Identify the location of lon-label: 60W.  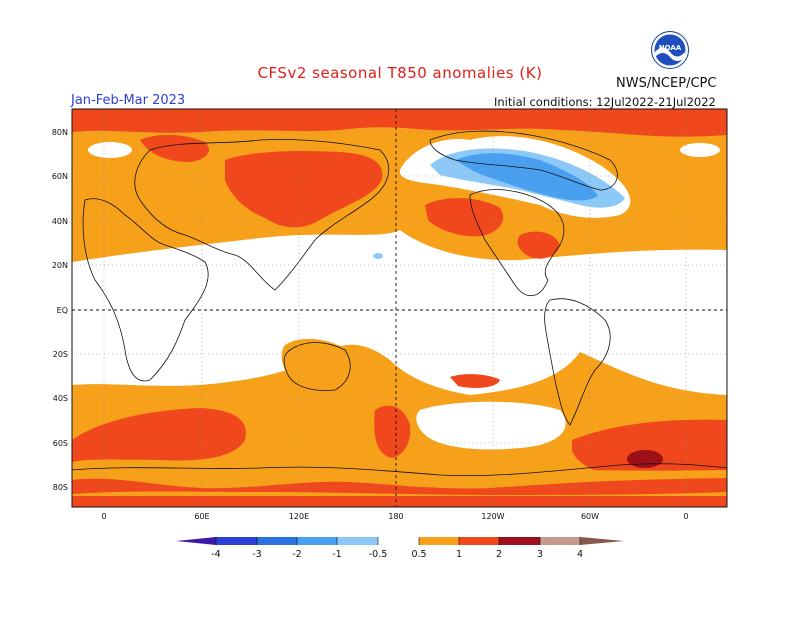
(590, 516).